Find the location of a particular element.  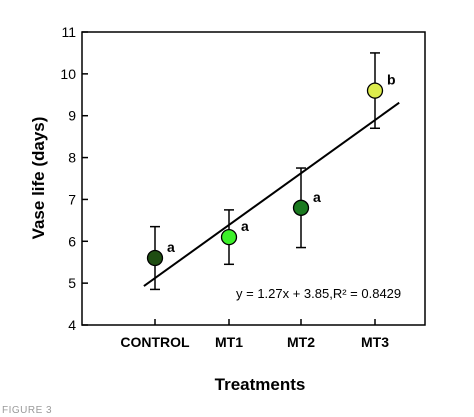

y-tick-label: 11 is located at coordinates (68, 32).